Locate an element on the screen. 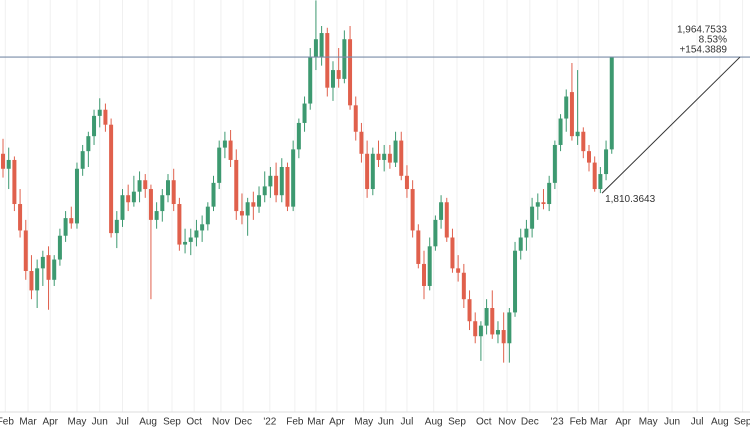  measure-pct-label: 8.53% is located at coordinates (713, 40).